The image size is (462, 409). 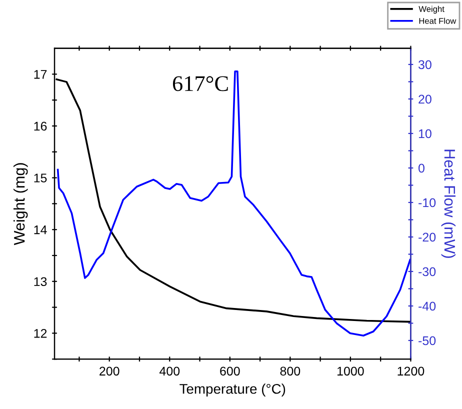 I want to click on x-tick-label: 1200, so click(x=411, y=371).